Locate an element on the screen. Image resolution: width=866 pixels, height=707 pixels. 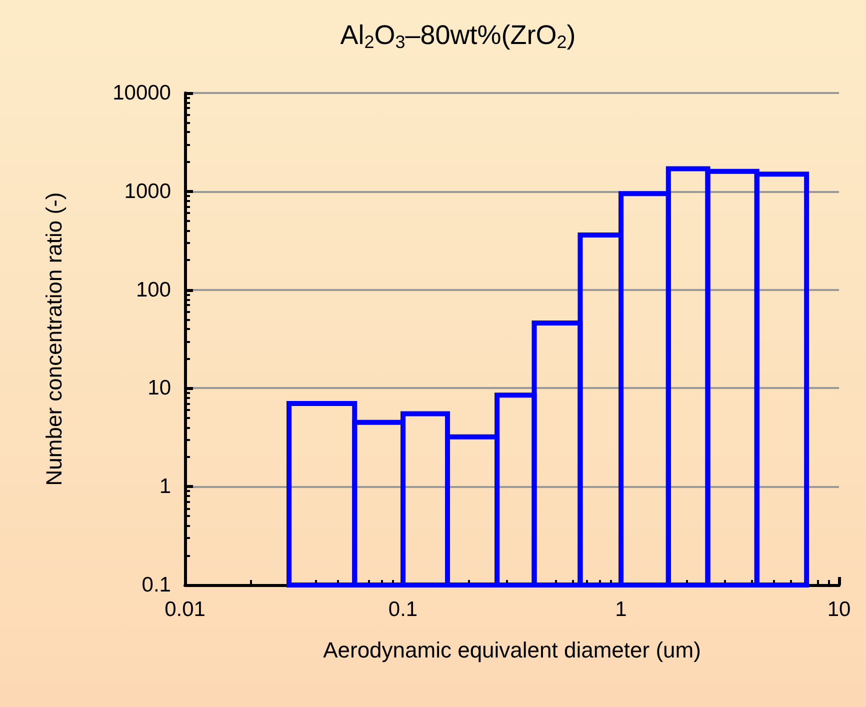
y-axis-title: Number concentration ratio (-) is located at coordinates (54, 339).